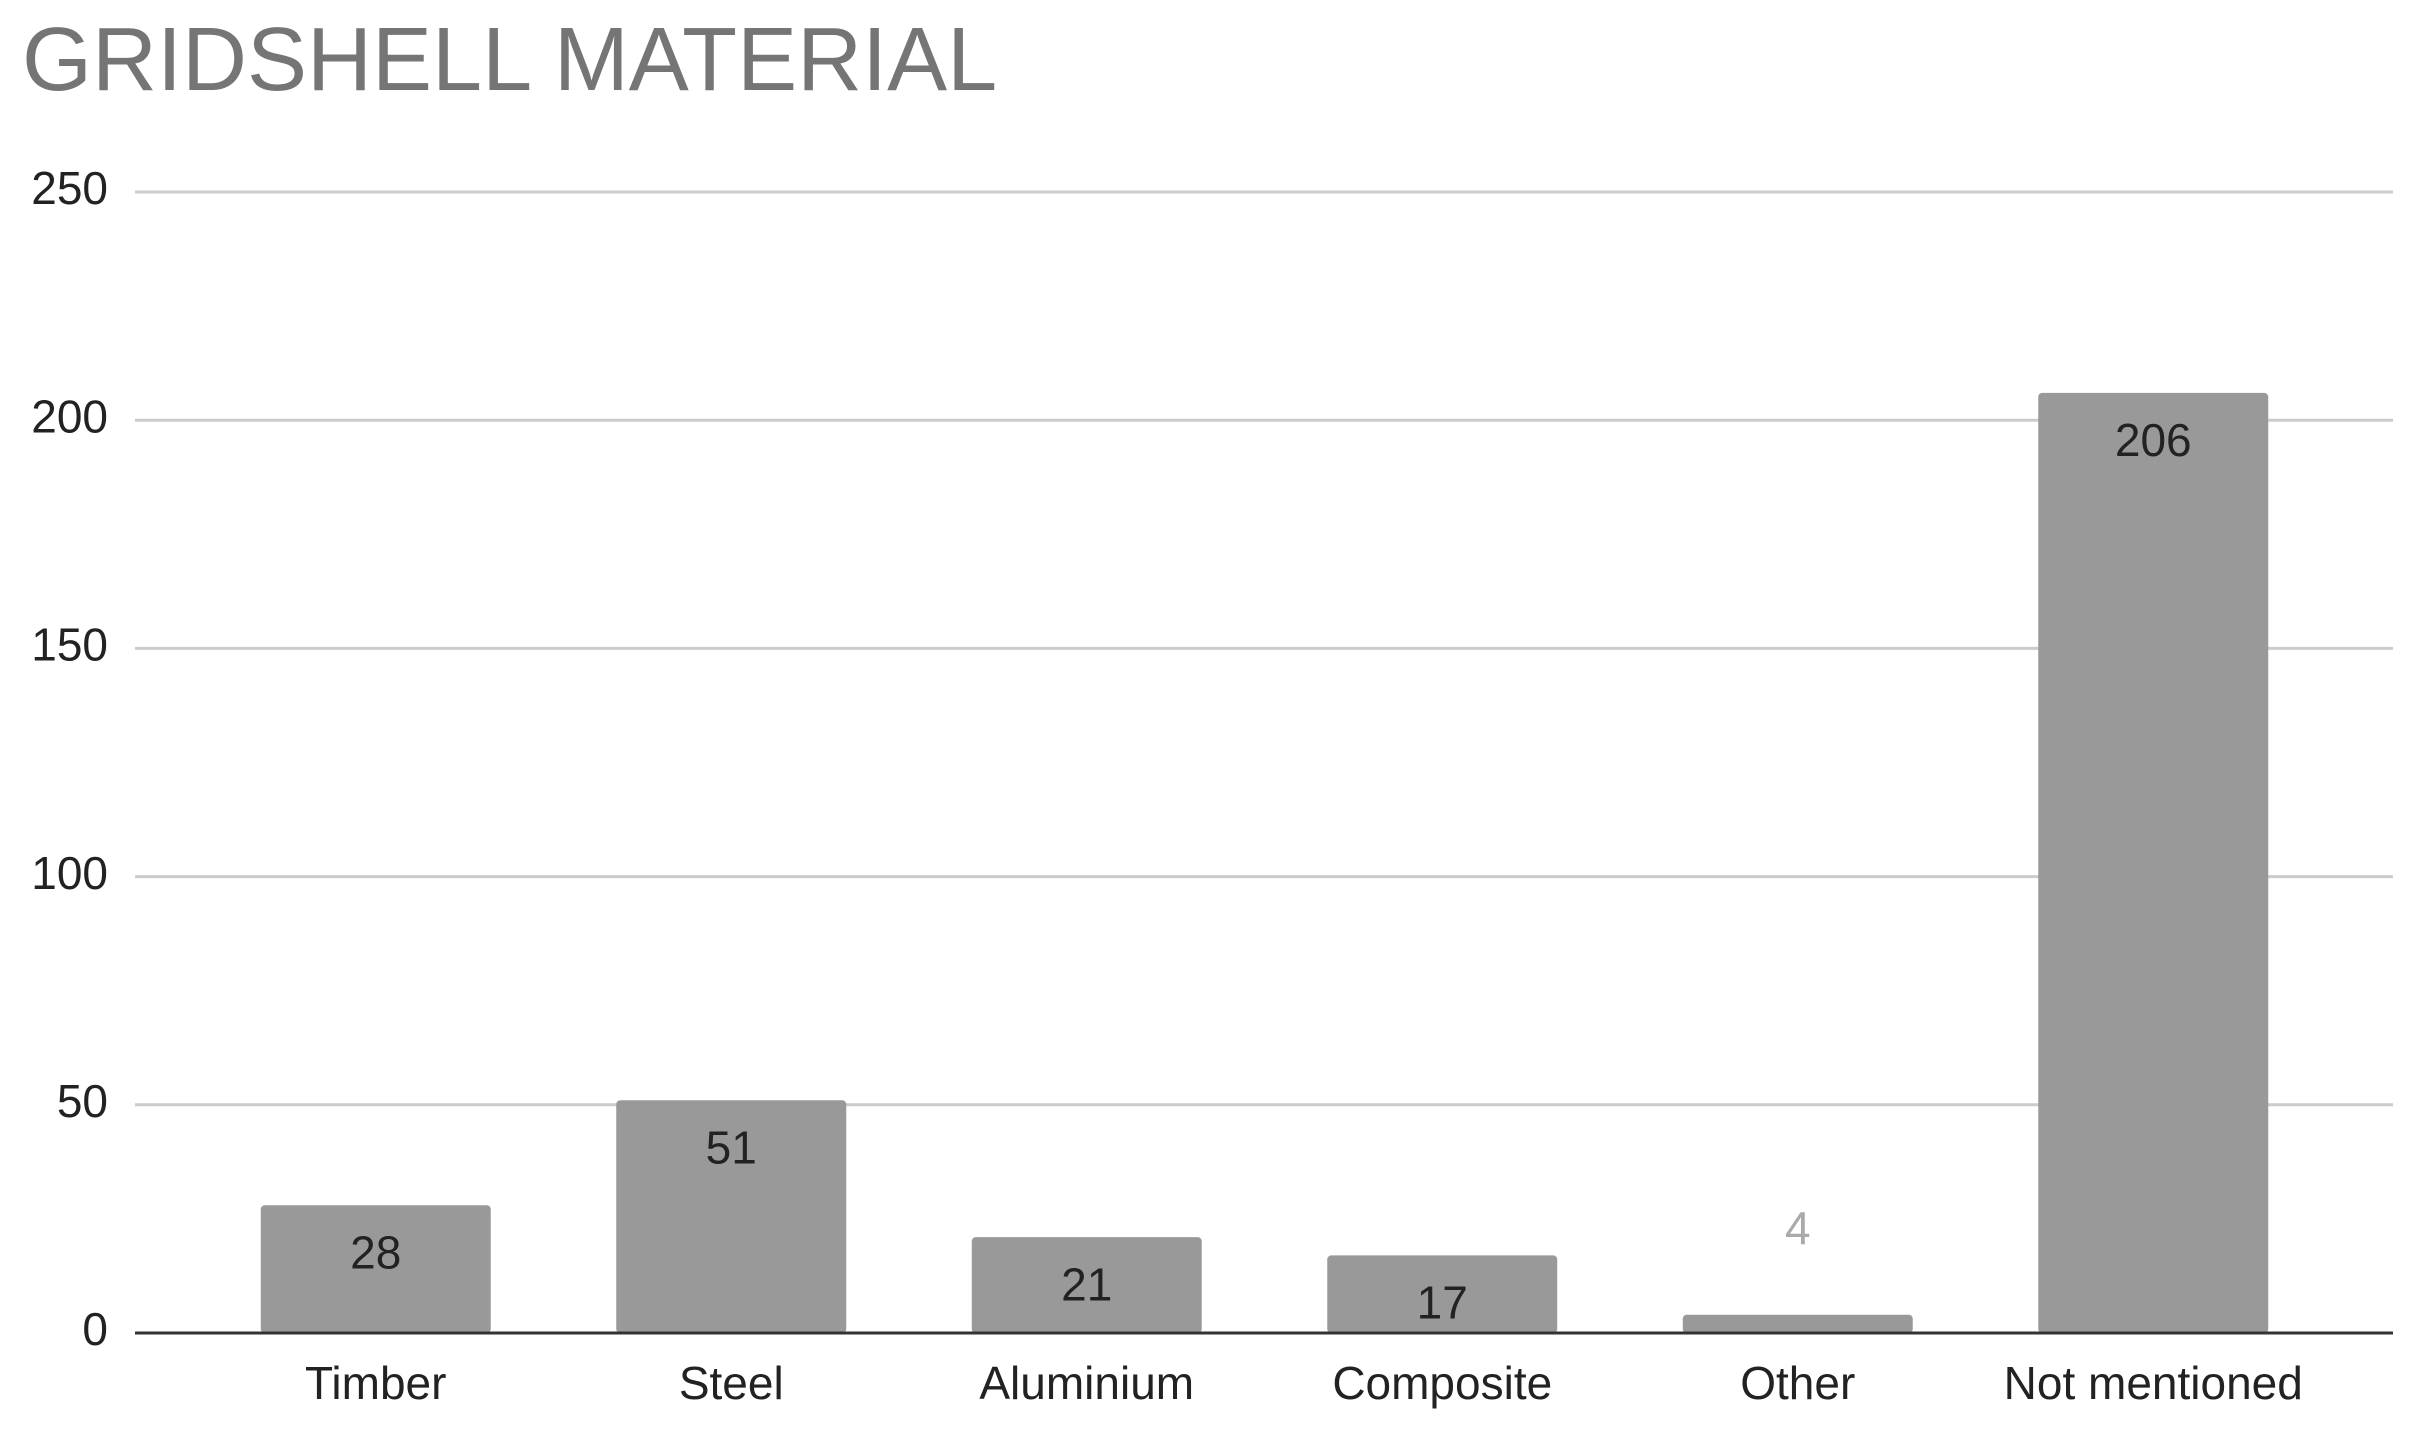  What do you see at coordinates (1798, 1228) in the screenshot?
I see `data-label: 4` at bounding box center [1798, 1228].